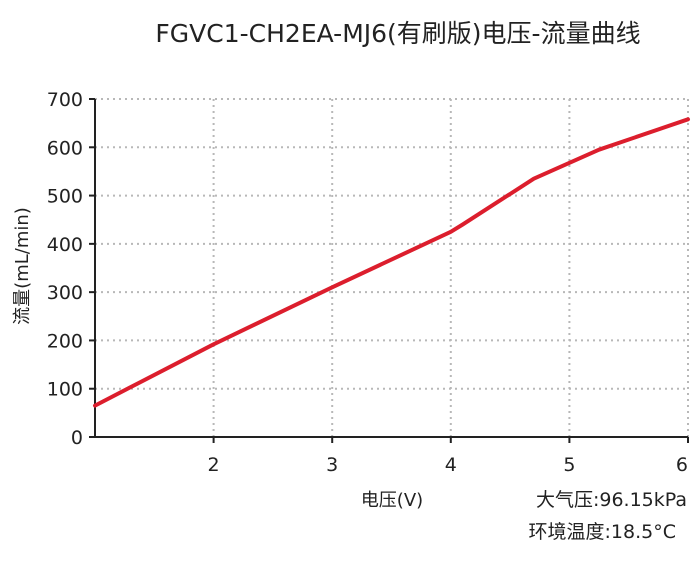 This screenshot has height=561, width=700. I want to click on temperature-annotation: 环境温度:18.5°C, so click(602, 532).